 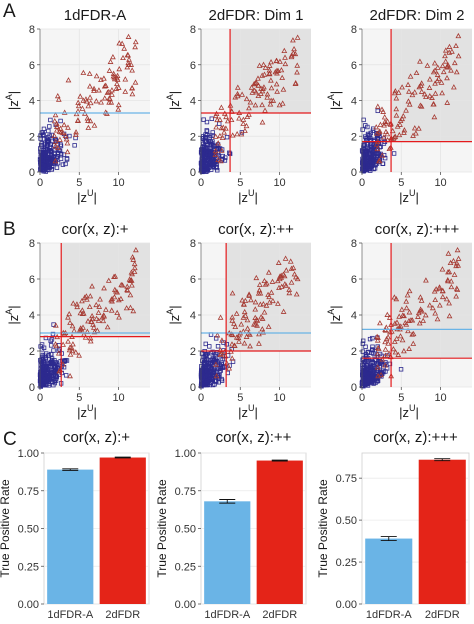 What do you see at coordinates (185, 454) in the screenshot?
I see `tick-label-y: 1.00` at bounding box center [185, 454].